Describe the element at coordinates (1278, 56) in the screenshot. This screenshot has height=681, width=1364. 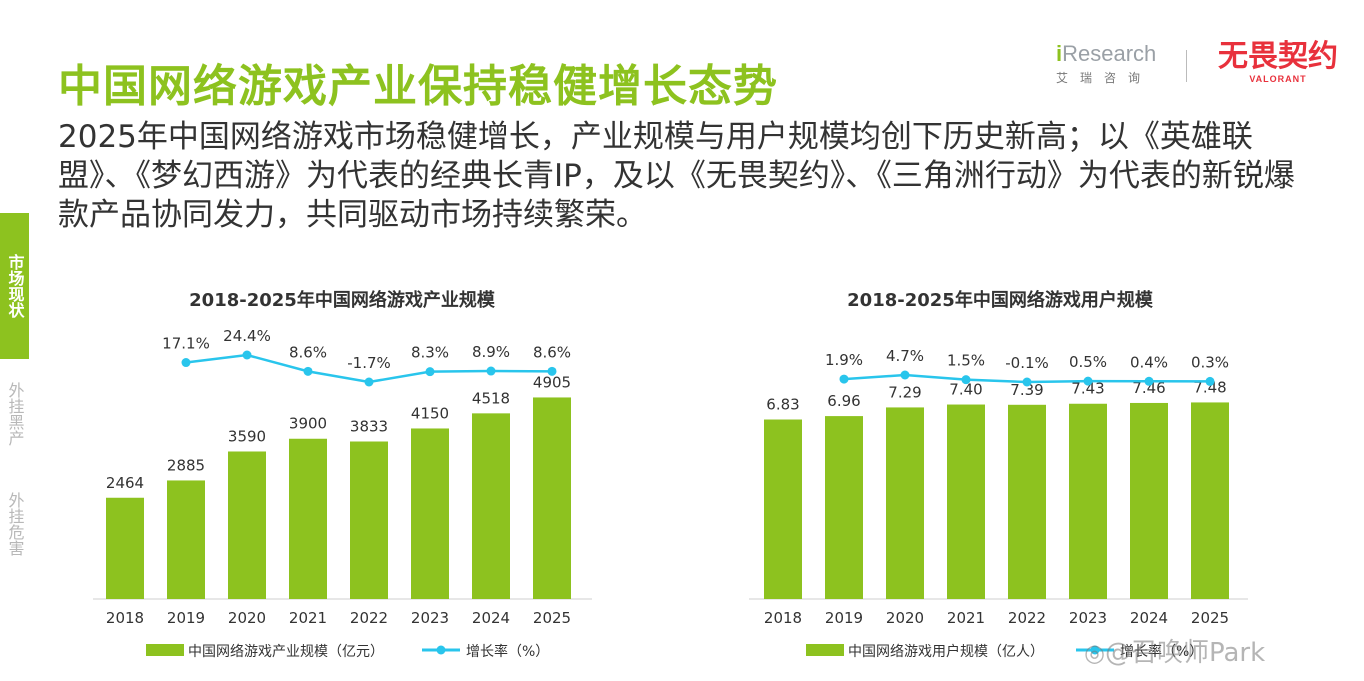
I see `valorant-logo-cn: 无畏契约` at that location.